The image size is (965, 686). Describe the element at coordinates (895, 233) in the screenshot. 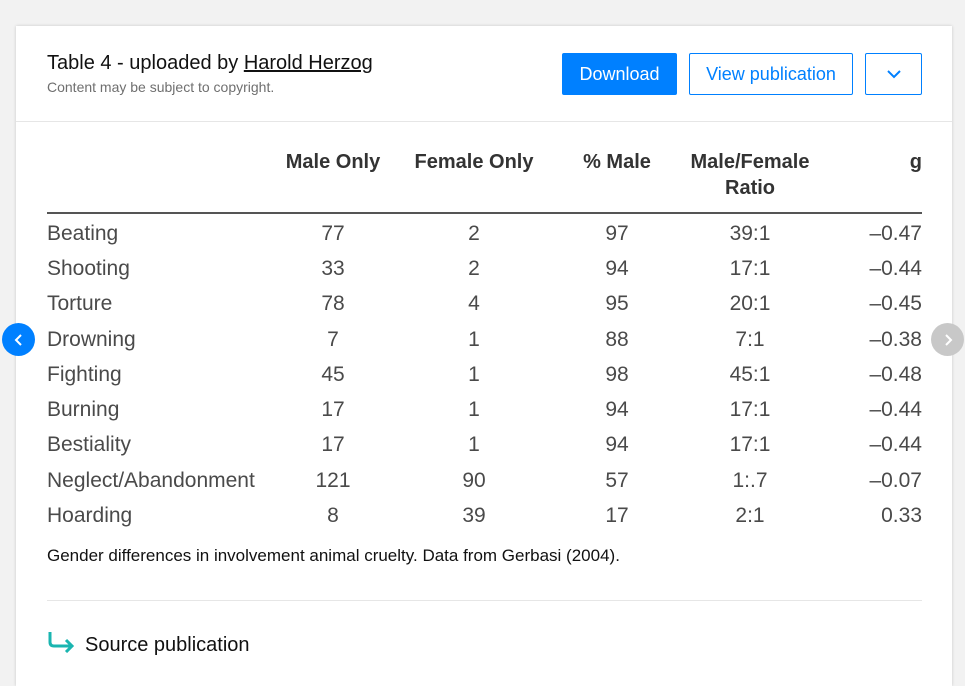

I see `table-cell: –0.47` at that location.